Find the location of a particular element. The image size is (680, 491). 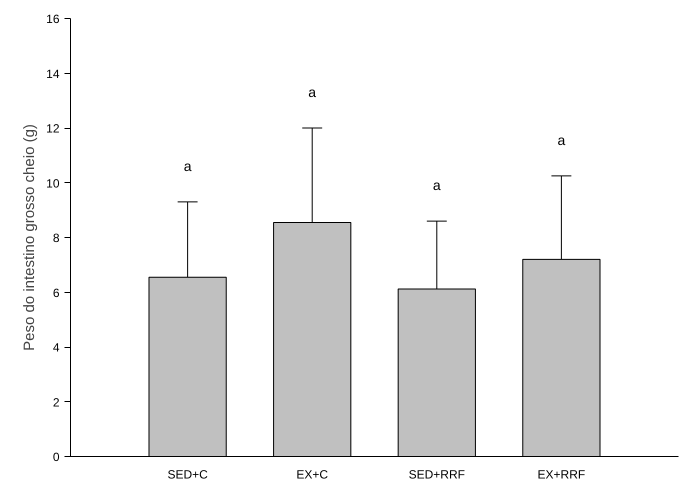

y-tick-label: 14 is located at coordinates (53, 73).